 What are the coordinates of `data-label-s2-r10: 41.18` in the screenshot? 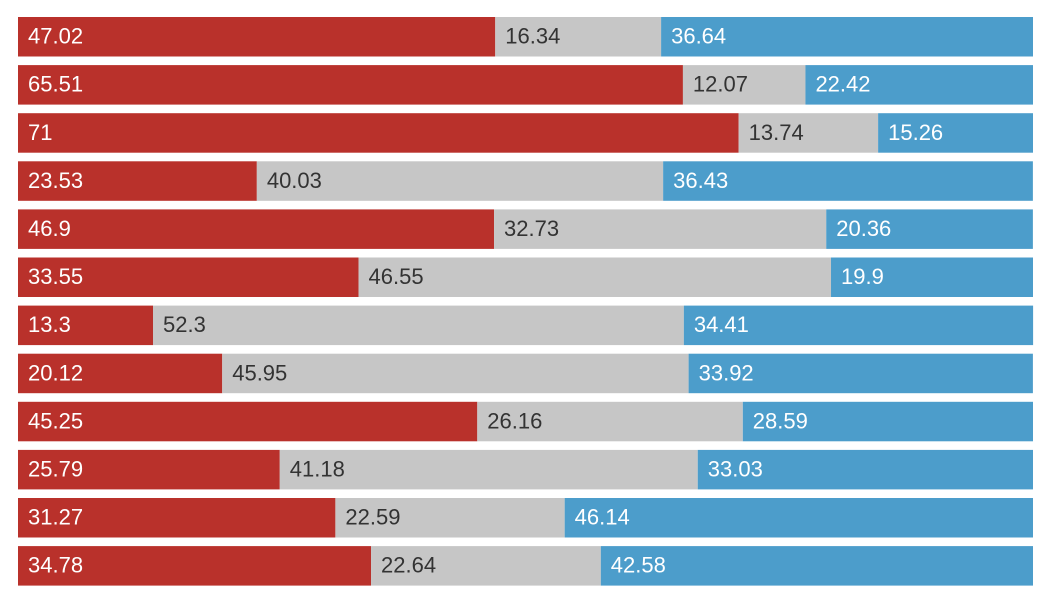 It's located at (317, 468).